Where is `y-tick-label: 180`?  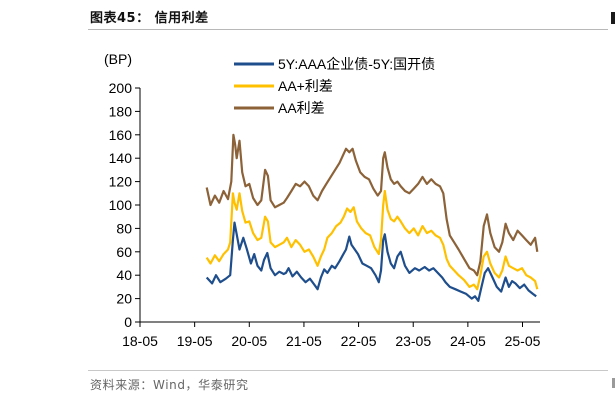 y-tick-label: 180 is located at coordinates (121, 111).